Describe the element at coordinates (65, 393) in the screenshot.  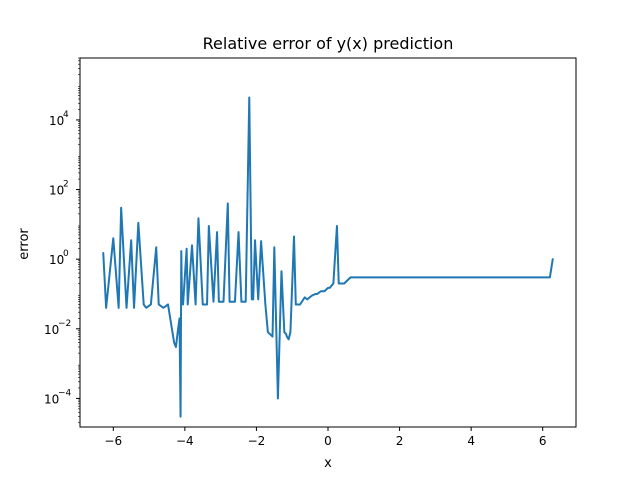
I see `y-tick-label-exponent: −4` at that location.